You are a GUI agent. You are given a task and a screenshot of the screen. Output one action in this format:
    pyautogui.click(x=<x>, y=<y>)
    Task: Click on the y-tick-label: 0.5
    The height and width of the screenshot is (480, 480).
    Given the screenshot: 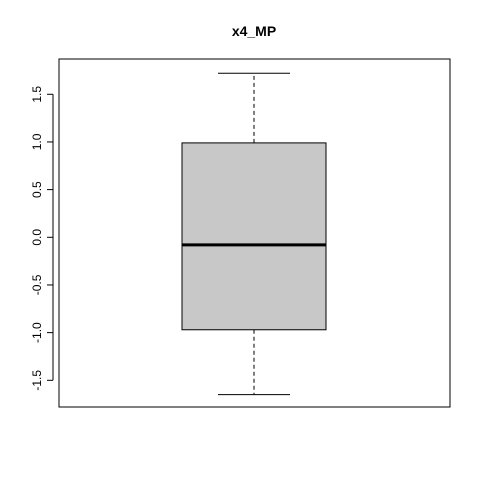 What is the action you would take?
    pyautogui.click(x=37, y=189)
    